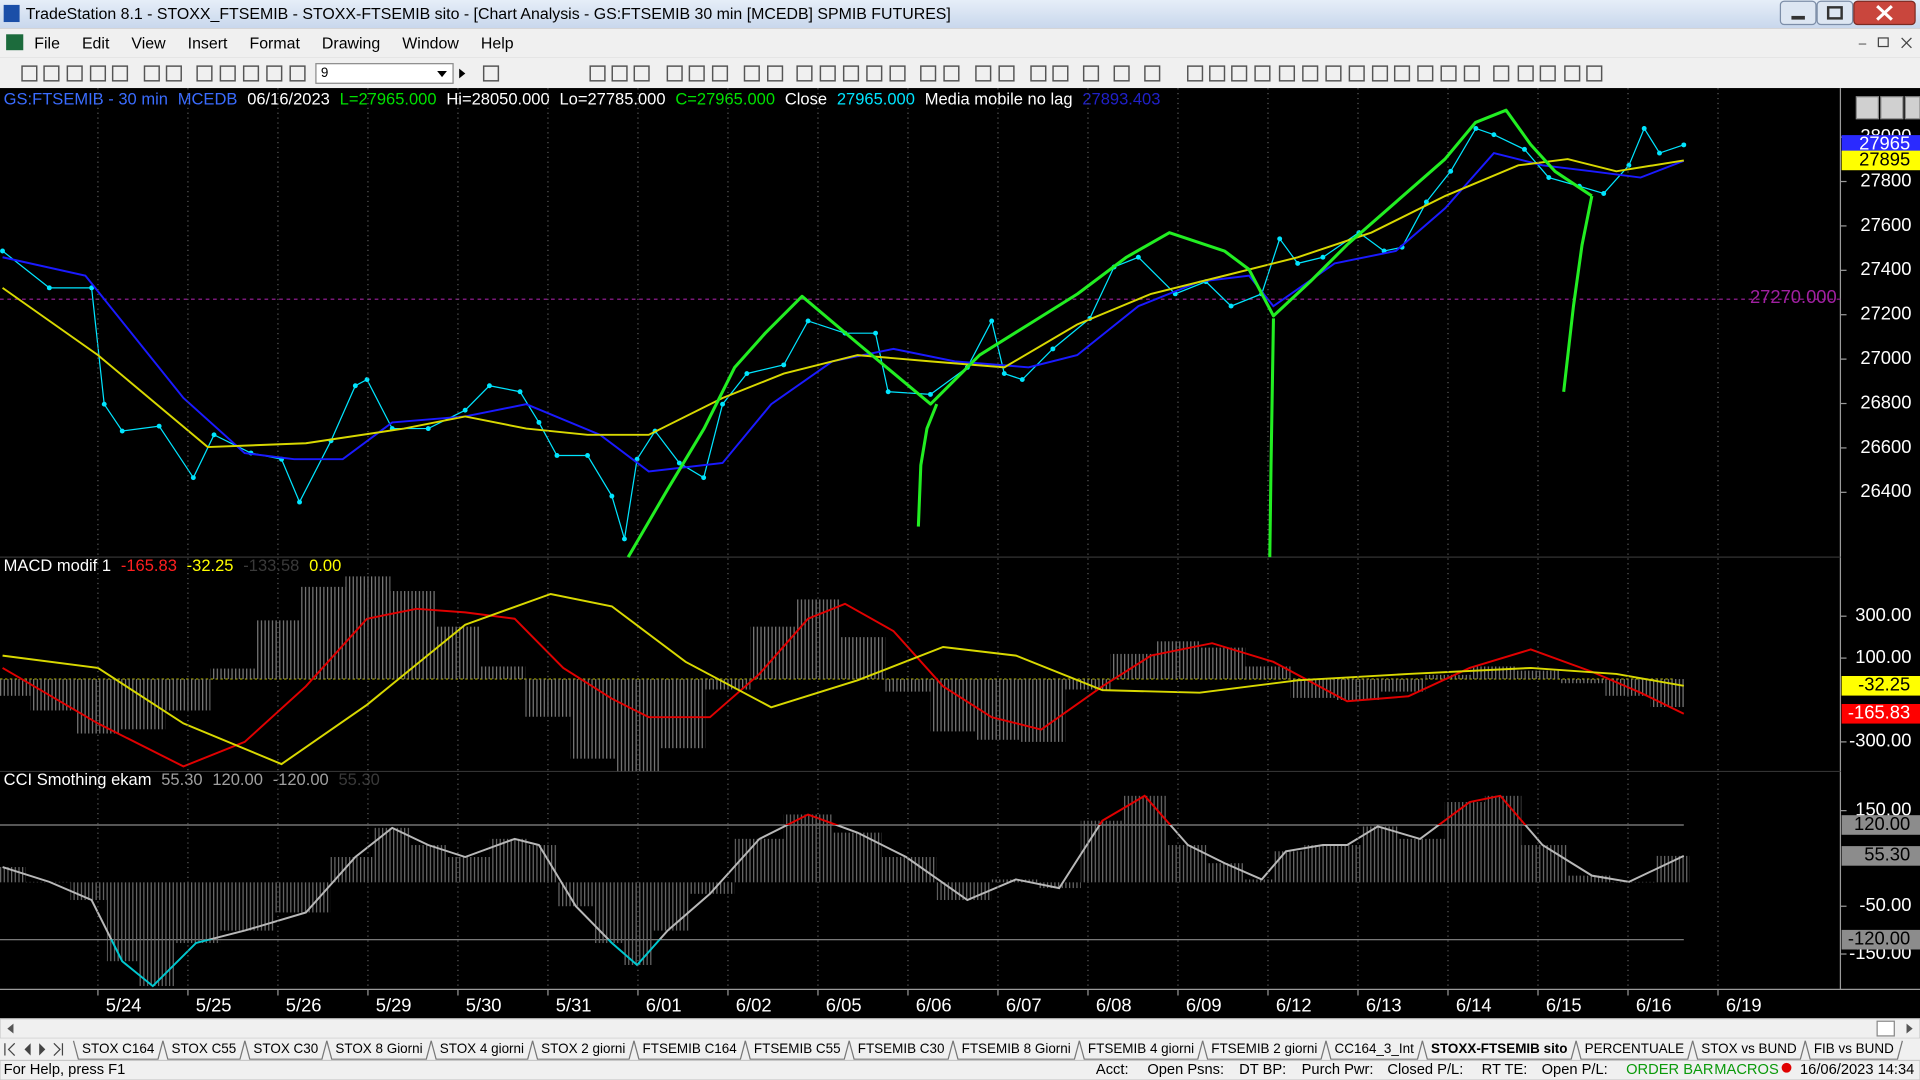 Image resolution: width=1920 pixels, height=1080 pixels. I want to click on tab: FTSEMIB 4 giorni, so click(1141, 1048).